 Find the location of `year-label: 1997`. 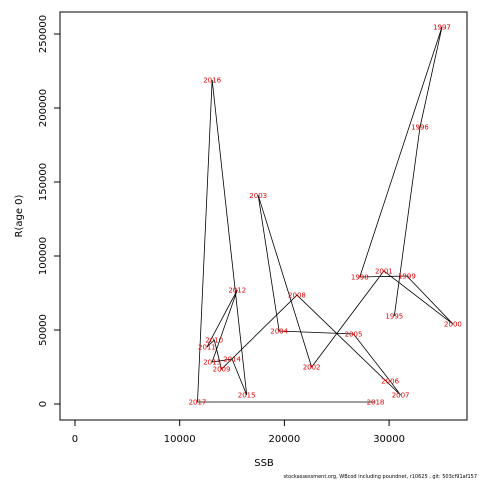

year-label: 1997 is located at coordinates (442, 28).